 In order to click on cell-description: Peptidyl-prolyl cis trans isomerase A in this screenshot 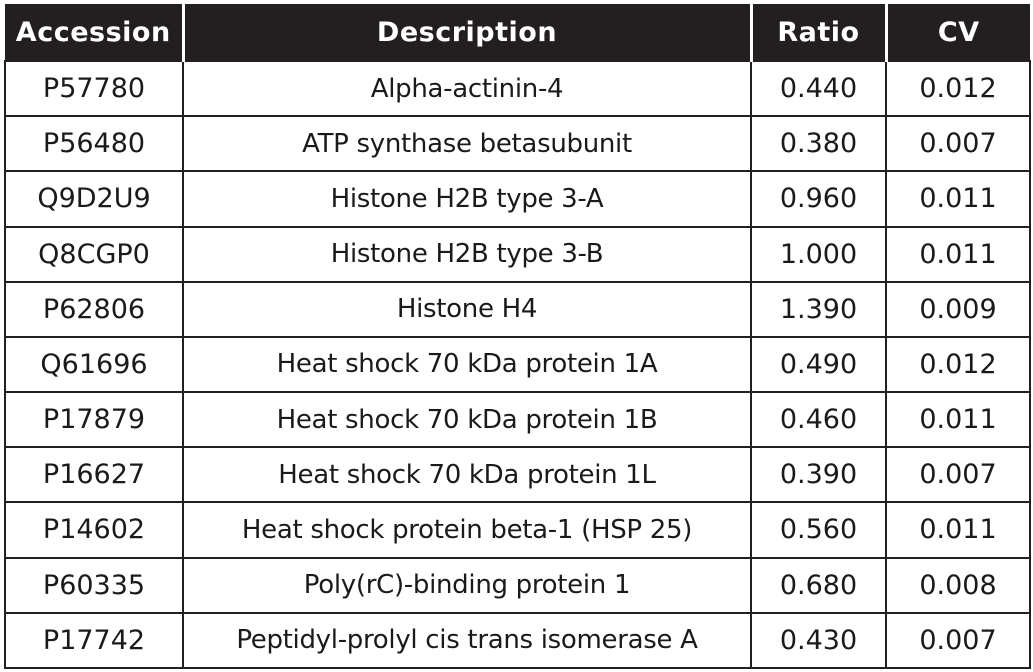, I will do `click(467, 640)`.